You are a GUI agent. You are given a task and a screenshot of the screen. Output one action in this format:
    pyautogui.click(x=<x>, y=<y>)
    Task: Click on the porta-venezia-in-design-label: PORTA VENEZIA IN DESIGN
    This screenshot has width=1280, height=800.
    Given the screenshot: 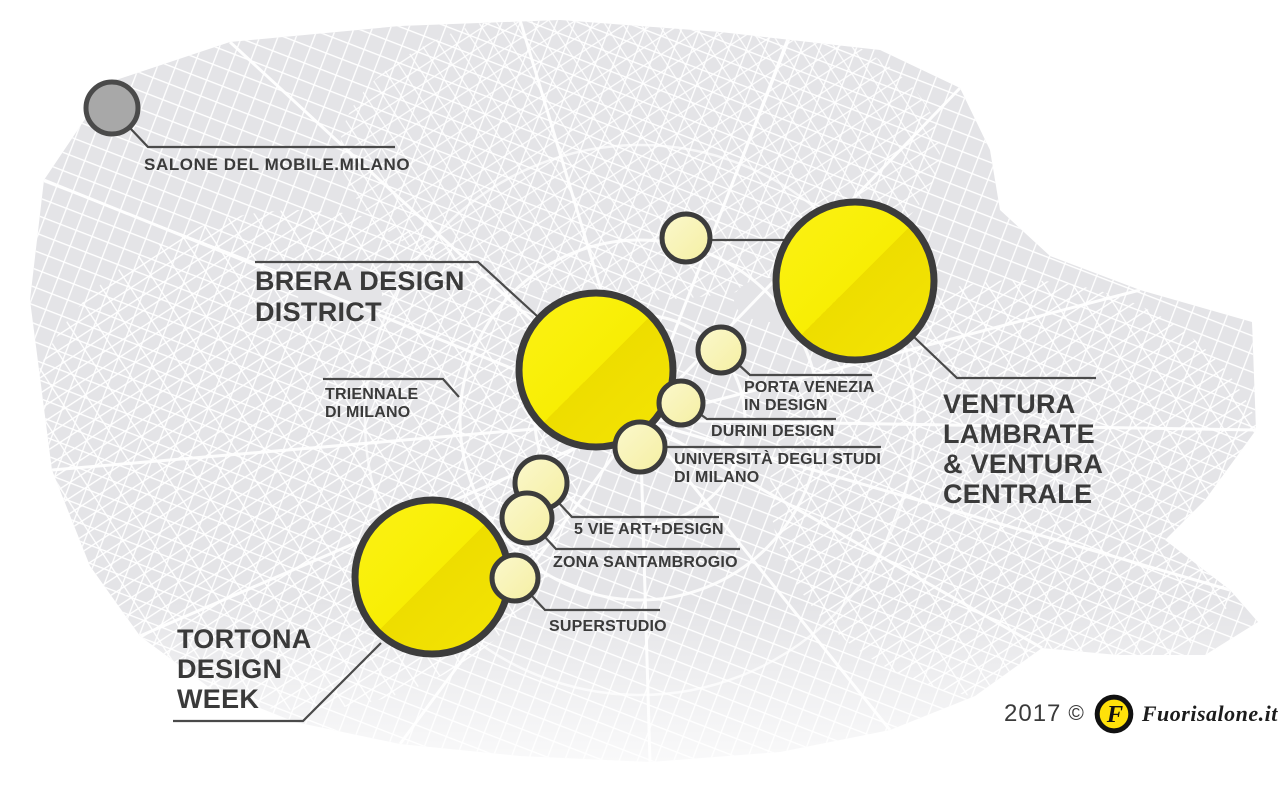 What is the action you would take?
    pyautogui.click(x=809, y=396)
    